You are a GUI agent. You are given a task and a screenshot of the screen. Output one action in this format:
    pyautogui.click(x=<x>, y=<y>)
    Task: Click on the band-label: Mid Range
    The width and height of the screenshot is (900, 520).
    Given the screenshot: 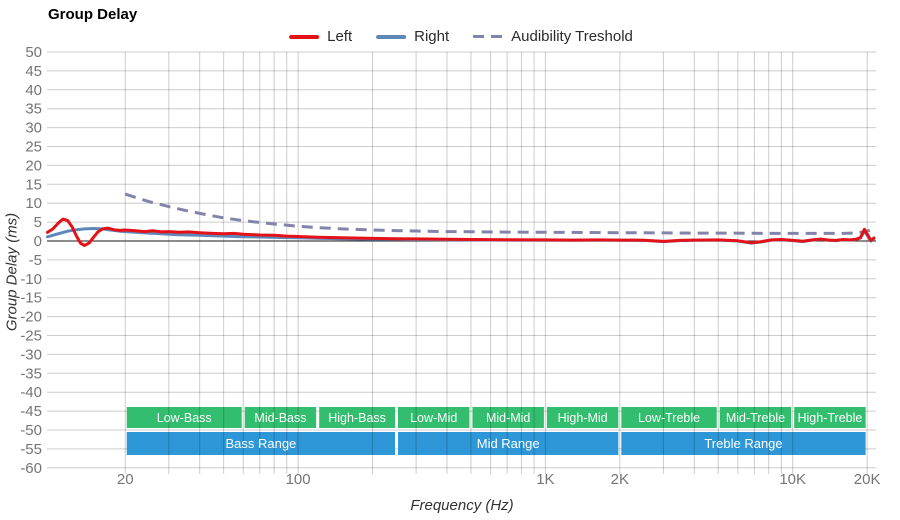 What is the action you would take?
    pyautogui.click(x=508, y=443)
    